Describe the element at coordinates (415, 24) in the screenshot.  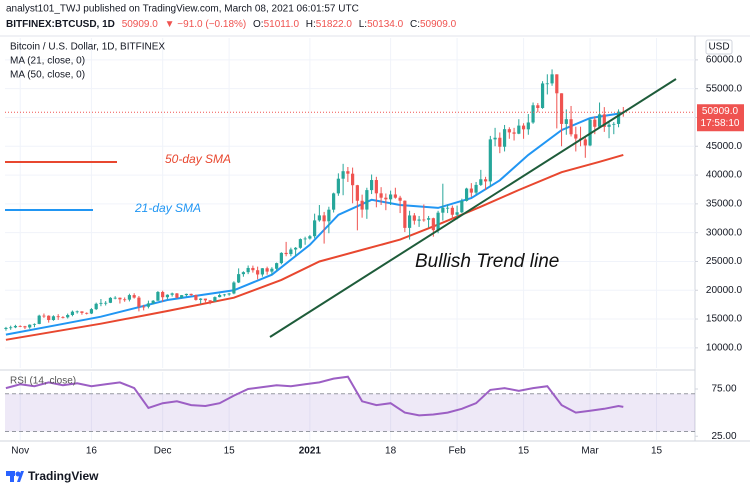
I see `ohlc-key: C:` at that location.